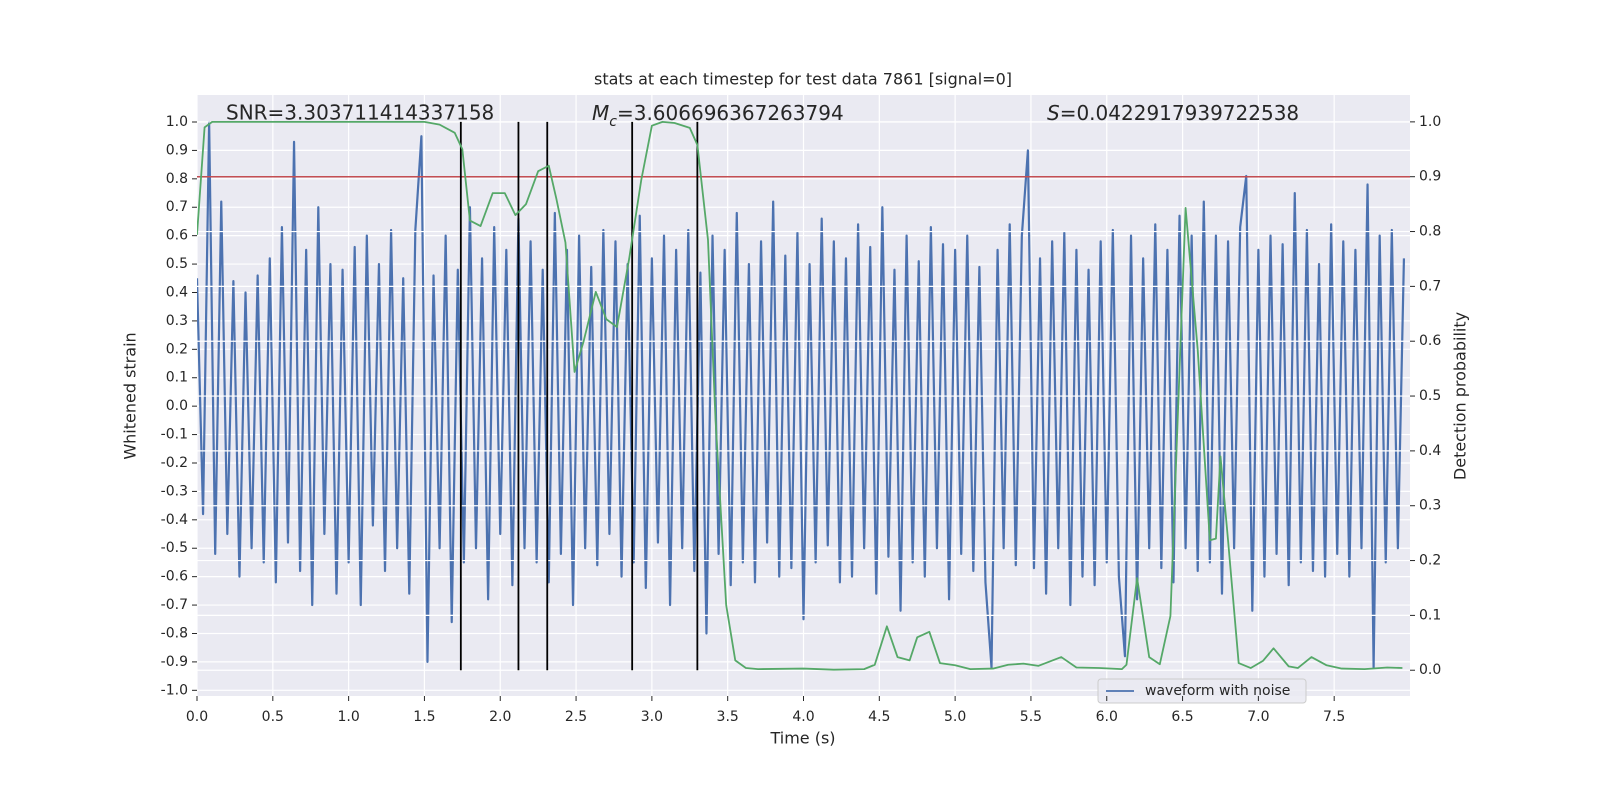 The image size is (1600, 800). What do you see at coordinates (177, 207) in the screenshot?
I see `y-tick-label: 0.7` at bounding box center [177, 207].